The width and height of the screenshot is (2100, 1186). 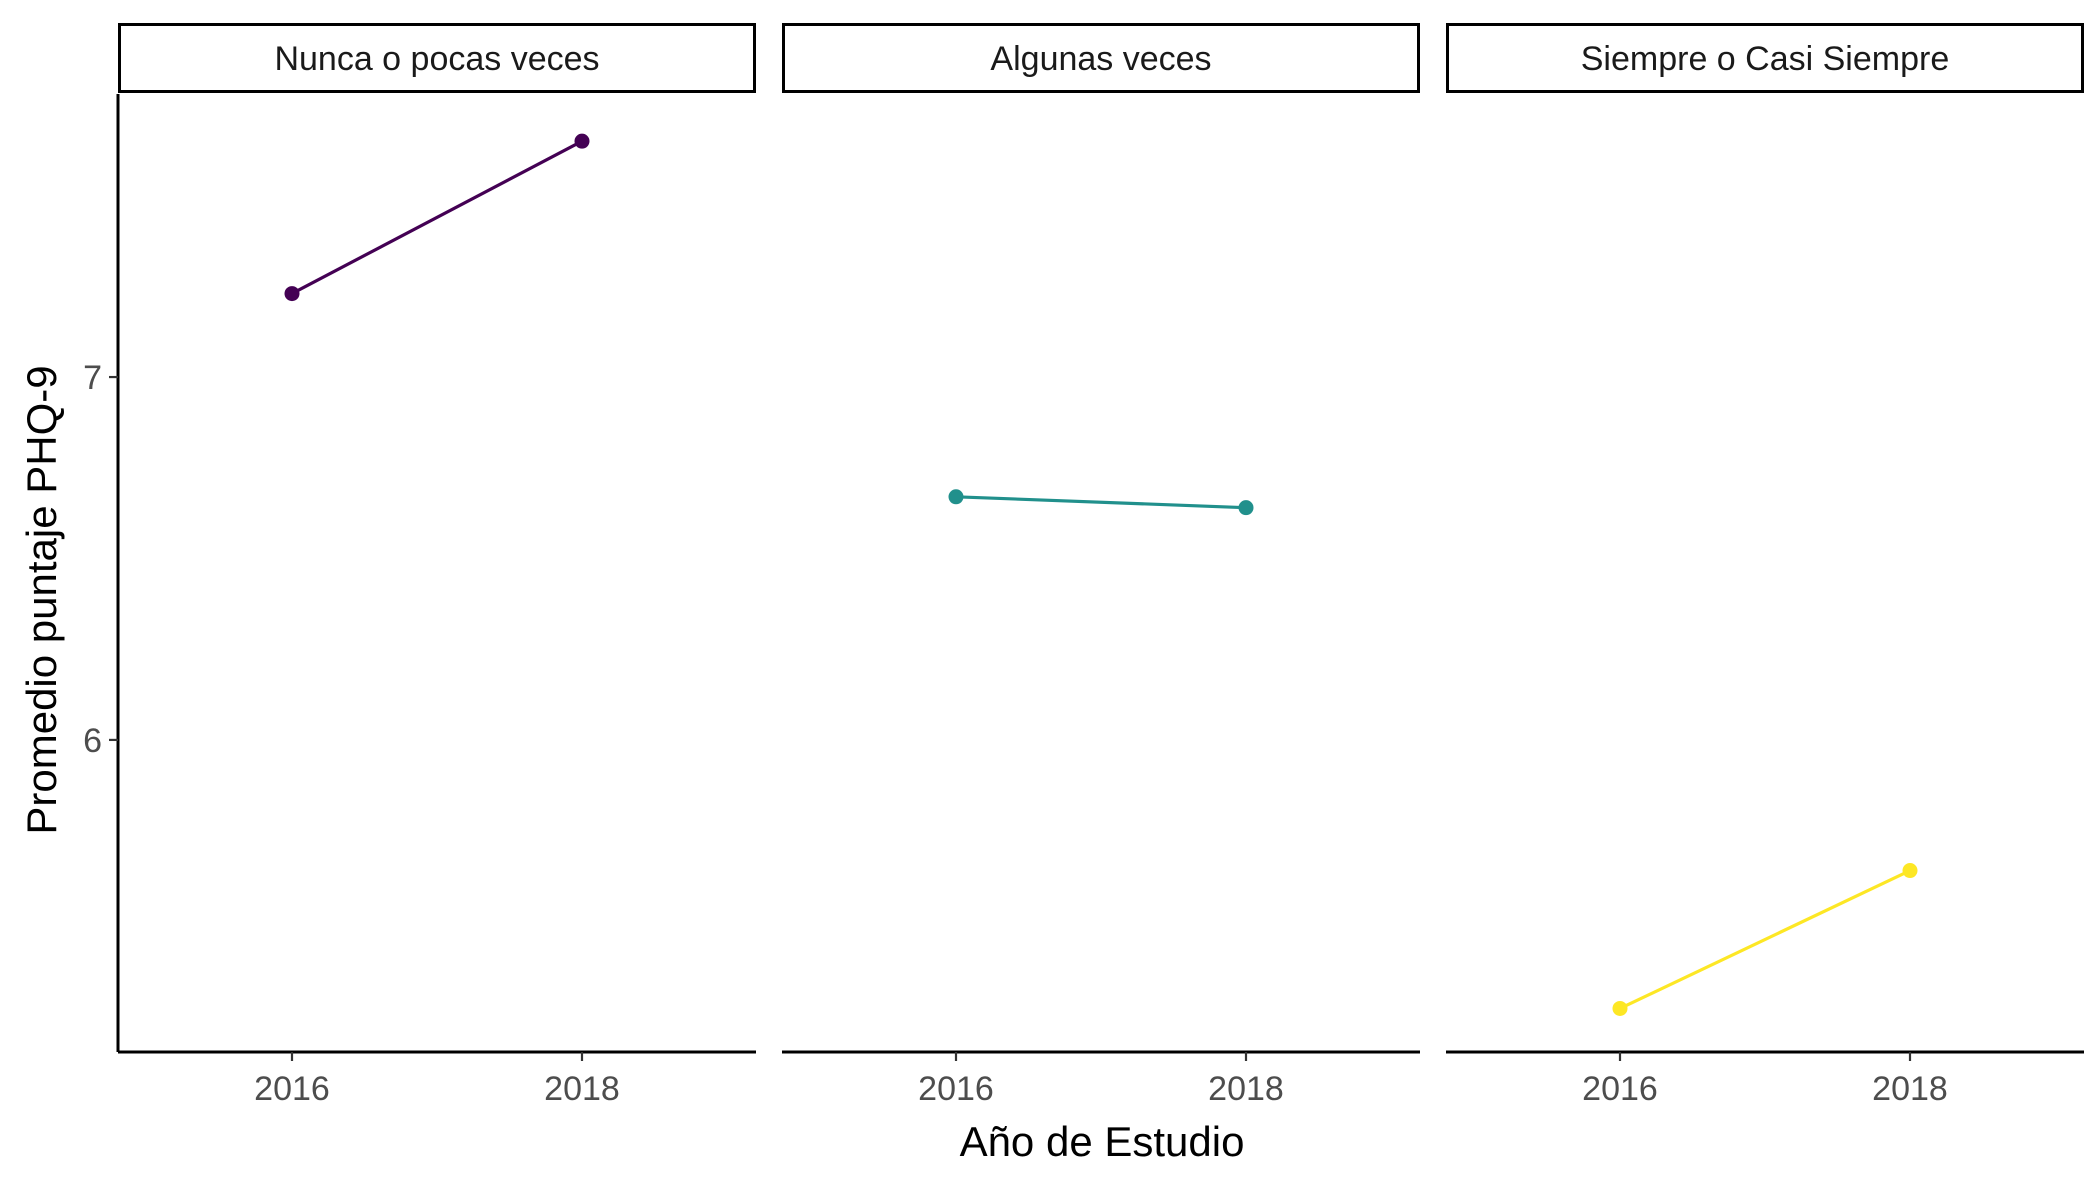 I want to click on facet-strip-label-nunca-o-pocas-veces: Nunca o pocas veces, so click(x=436, y=59).